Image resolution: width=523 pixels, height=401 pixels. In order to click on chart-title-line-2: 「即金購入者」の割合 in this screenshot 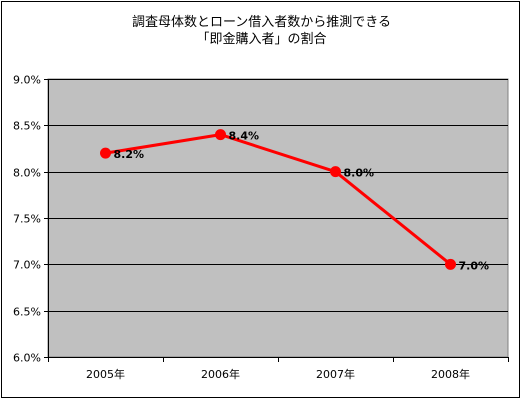, I will do `click(261, 39)`.